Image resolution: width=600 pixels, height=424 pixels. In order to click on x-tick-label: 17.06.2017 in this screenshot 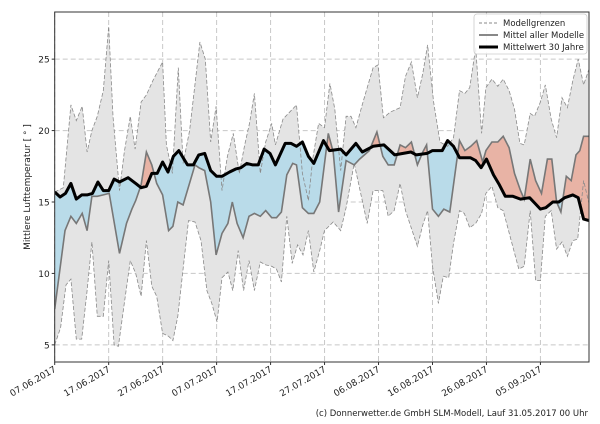, I will do `click(88, 382)`.